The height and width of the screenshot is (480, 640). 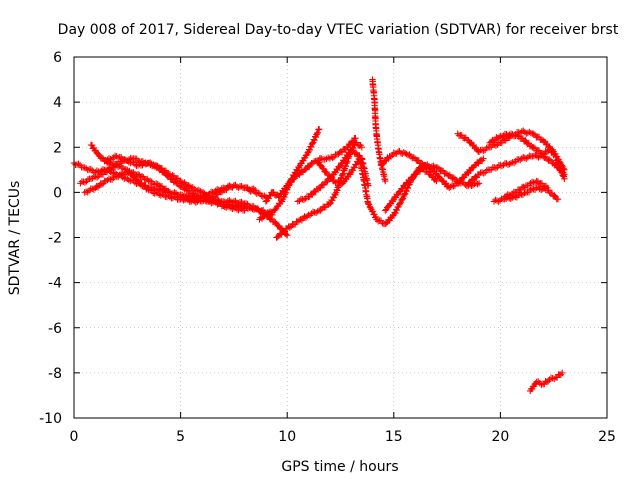 I want to click on y-tick-label: -4, so click(x=55, y=284).